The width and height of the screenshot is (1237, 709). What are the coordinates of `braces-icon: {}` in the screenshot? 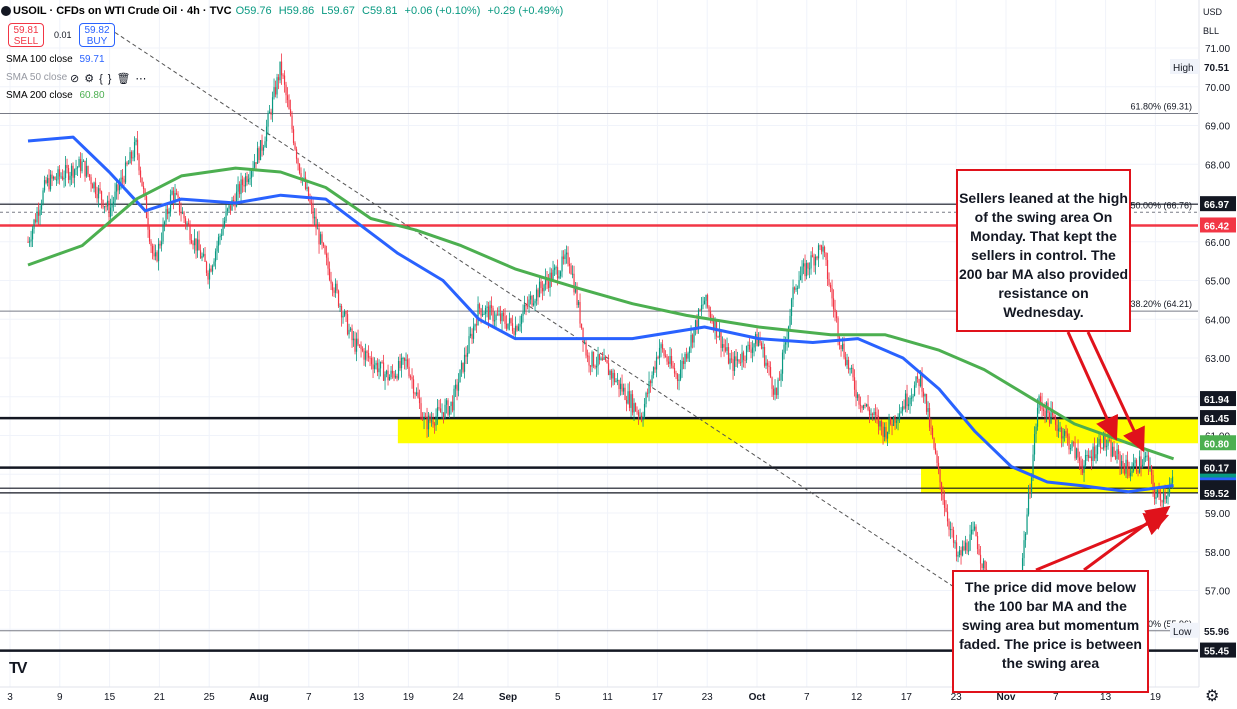 It's located at (108, 79).